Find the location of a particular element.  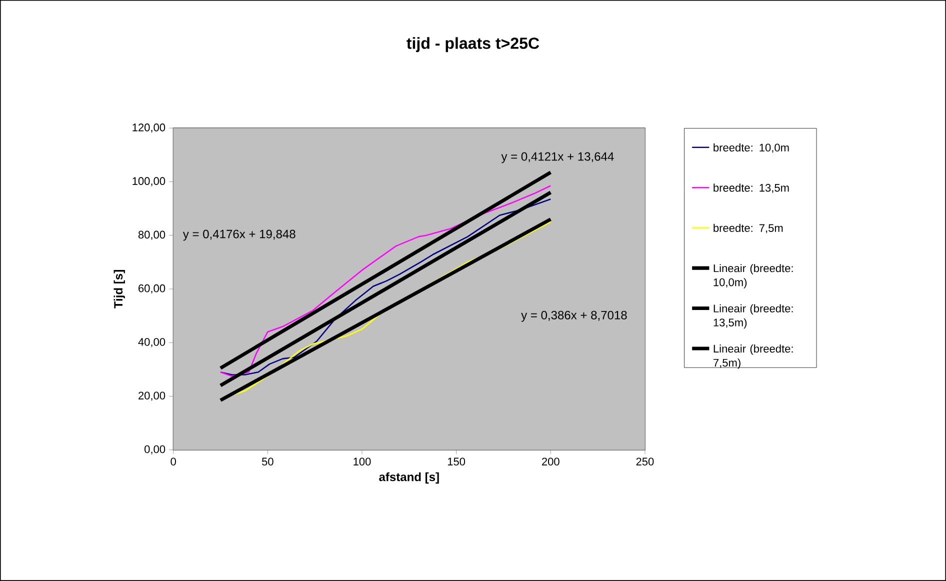

y-axis-title: Tijd [s] is located at coordinates (119, 289).